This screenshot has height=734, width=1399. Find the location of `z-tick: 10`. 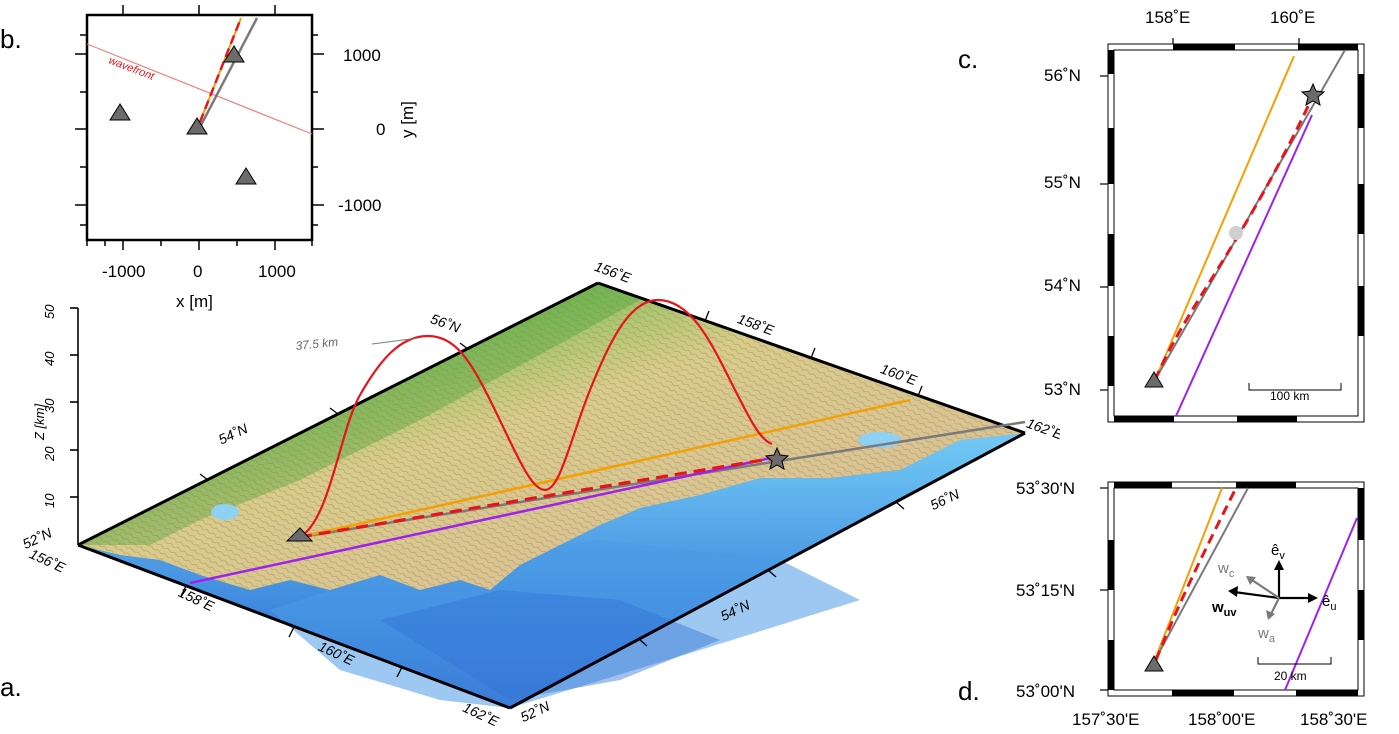

z-tick: 10 is located at coordinates (49, 500).